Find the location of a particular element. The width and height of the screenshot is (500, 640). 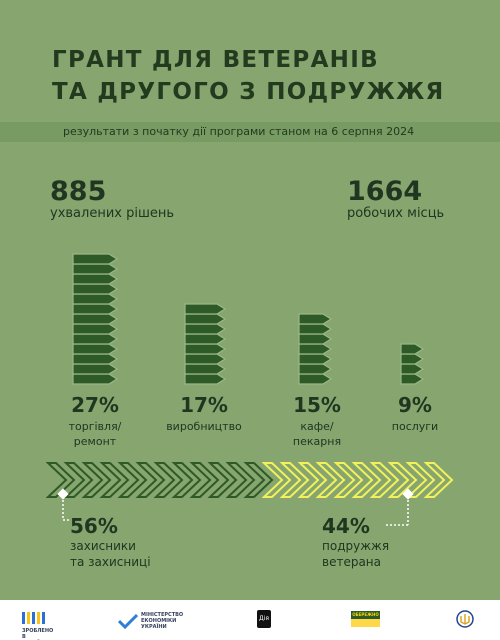

sector-label-manufacturing: виробництво is located at coordinates (204, 426).